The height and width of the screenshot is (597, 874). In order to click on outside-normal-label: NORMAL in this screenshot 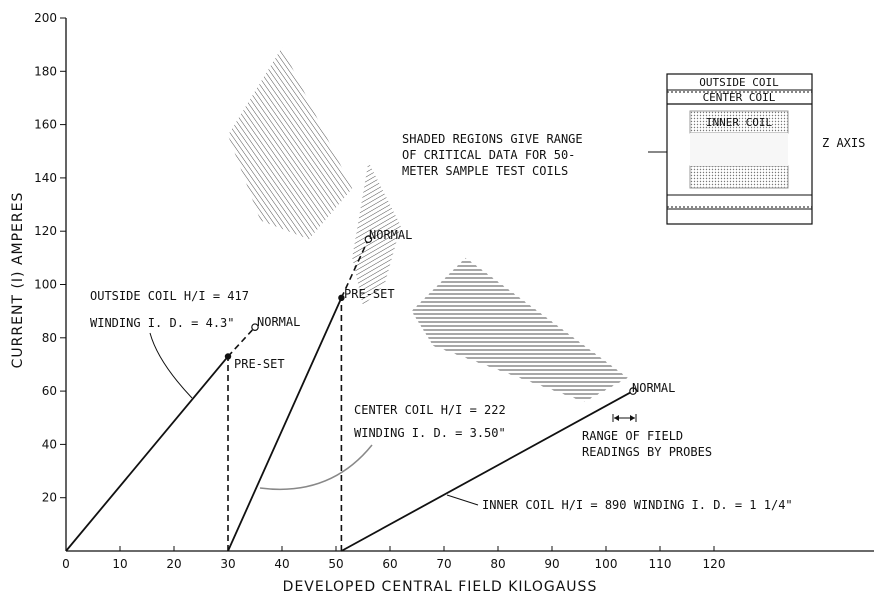, I will do `click(278, 322)`.